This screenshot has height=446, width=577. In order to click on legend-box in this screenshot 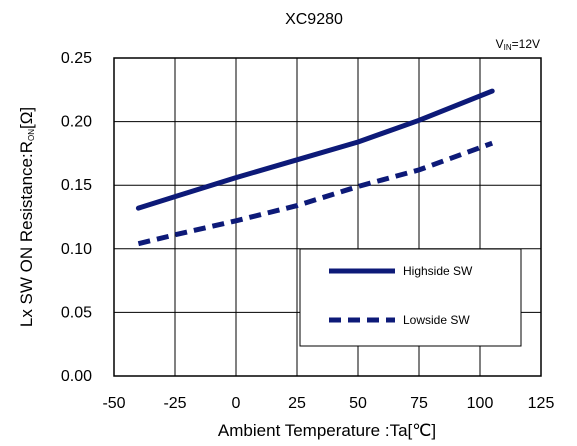, I will do `click(410, 297)`.